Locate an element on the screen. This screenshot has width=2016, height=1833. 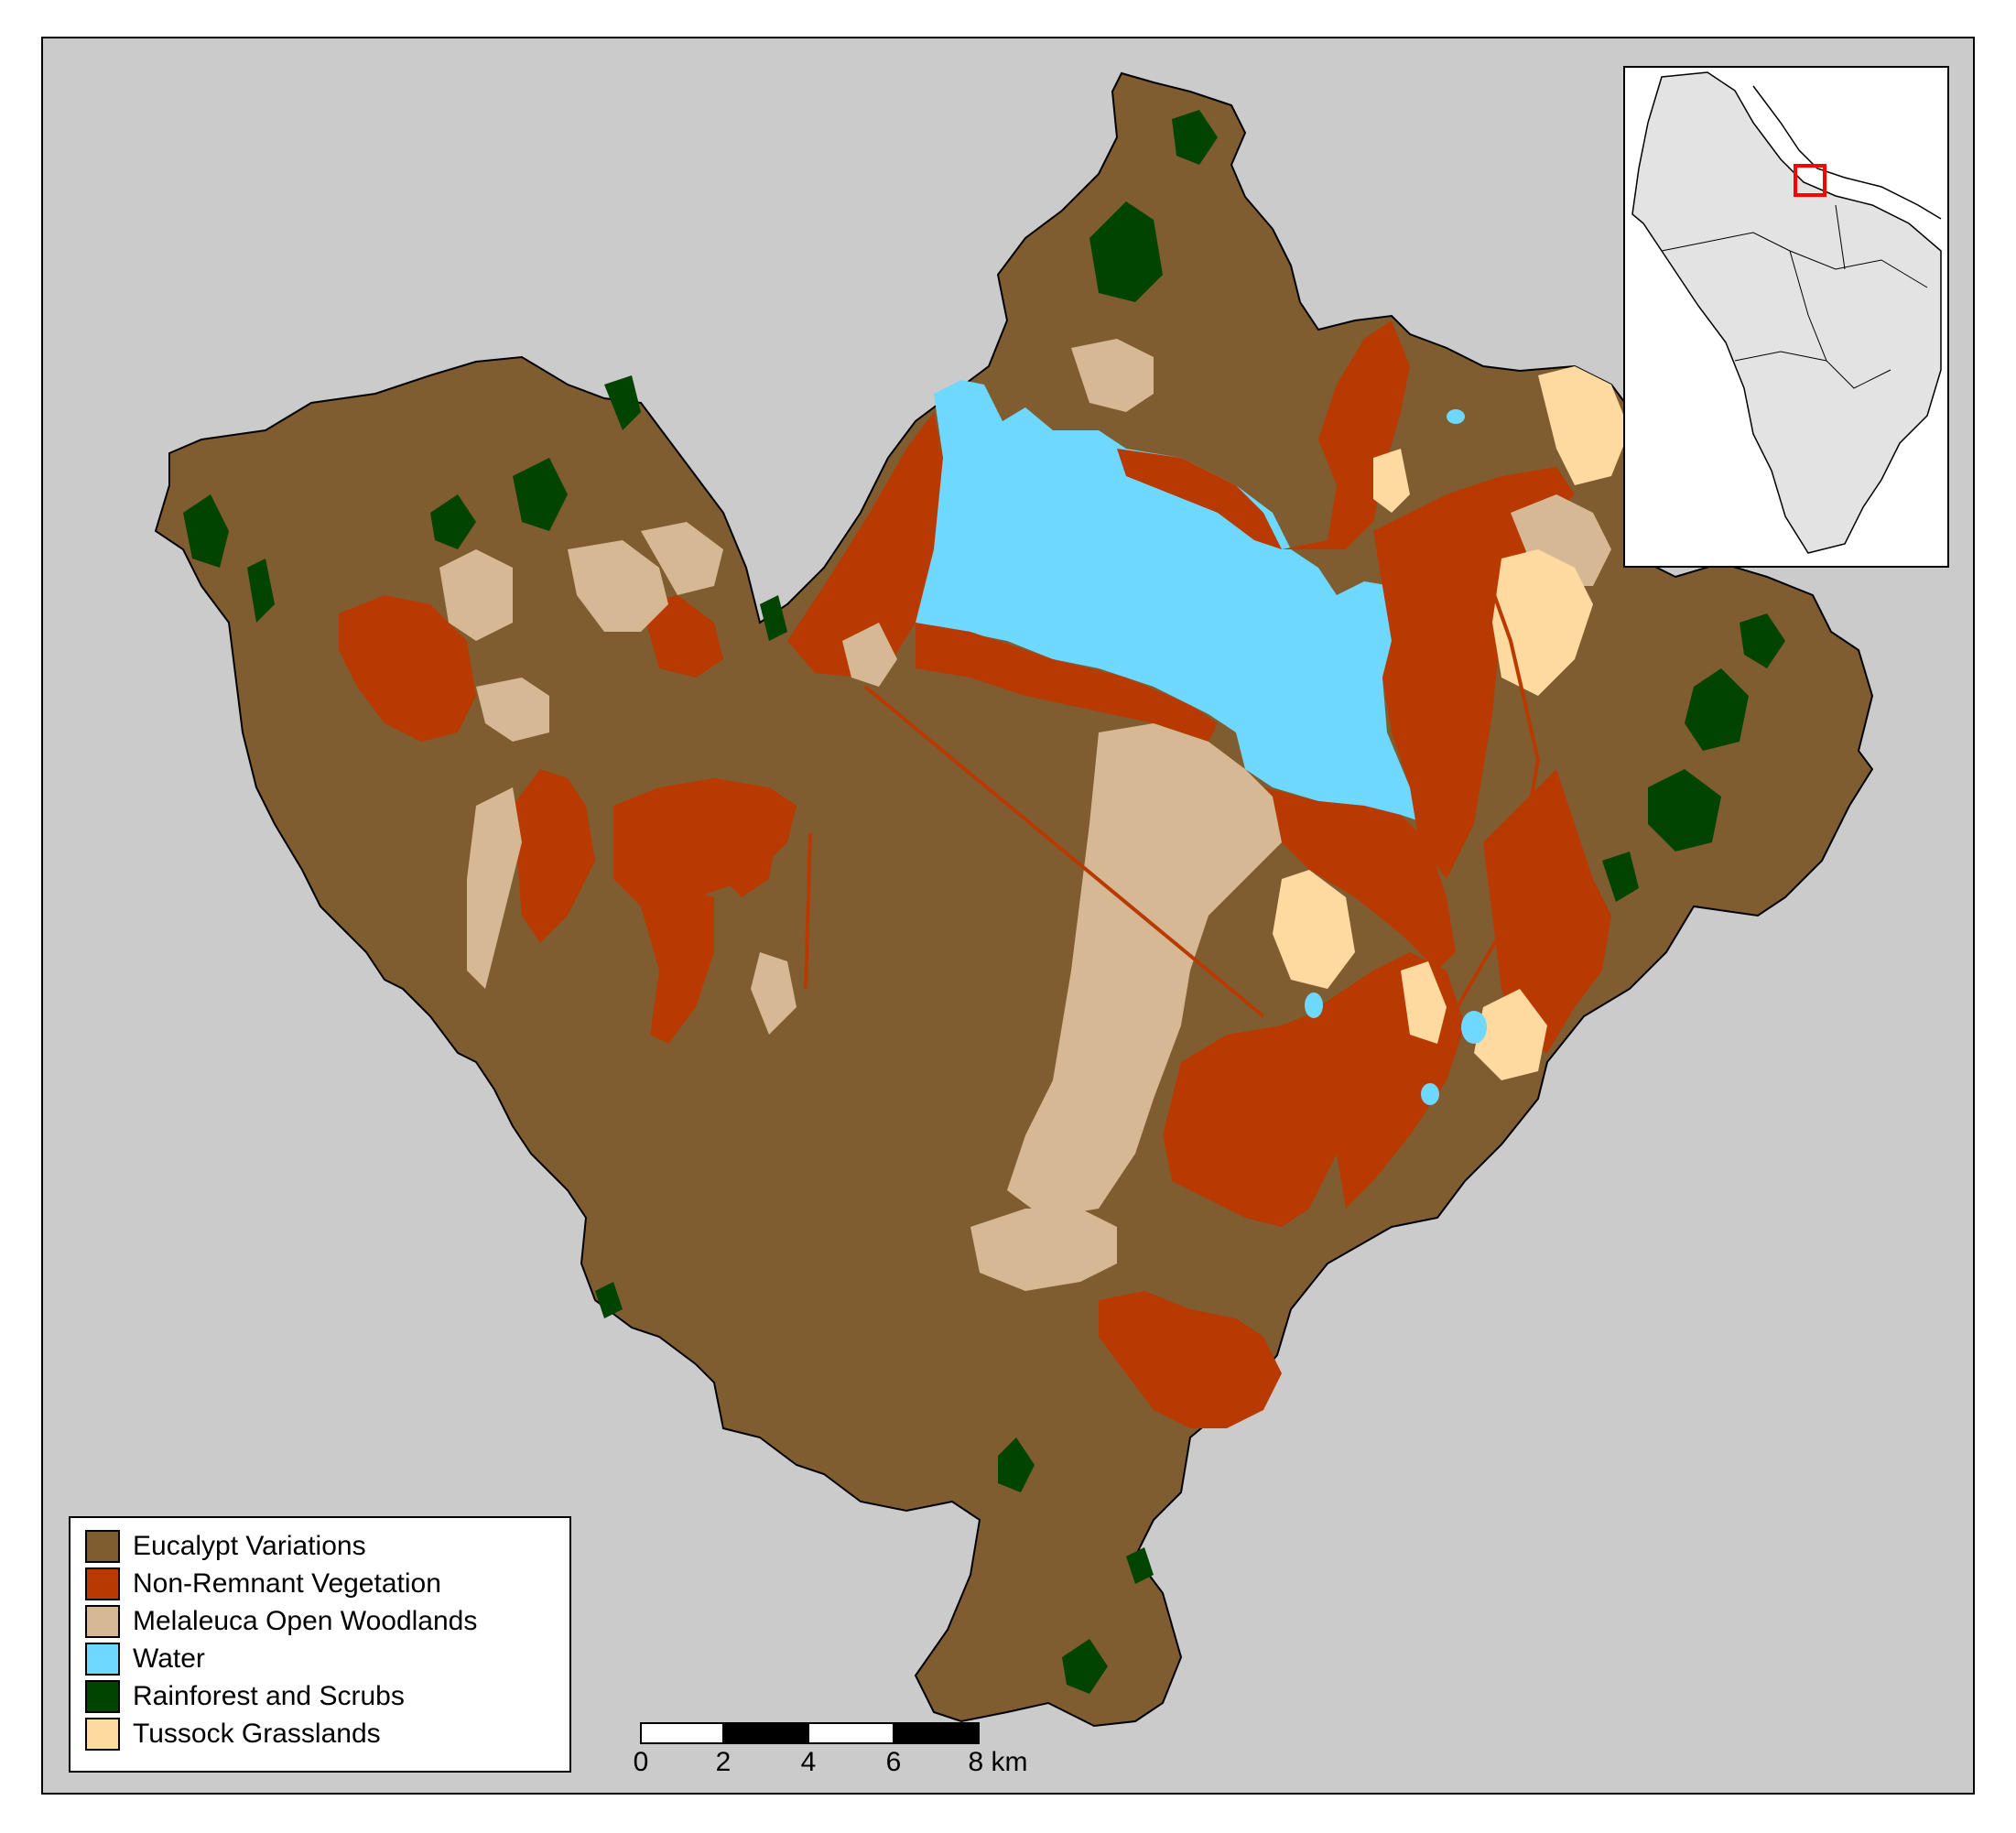
small-water-bodies is located at coordinates (1396, 757).